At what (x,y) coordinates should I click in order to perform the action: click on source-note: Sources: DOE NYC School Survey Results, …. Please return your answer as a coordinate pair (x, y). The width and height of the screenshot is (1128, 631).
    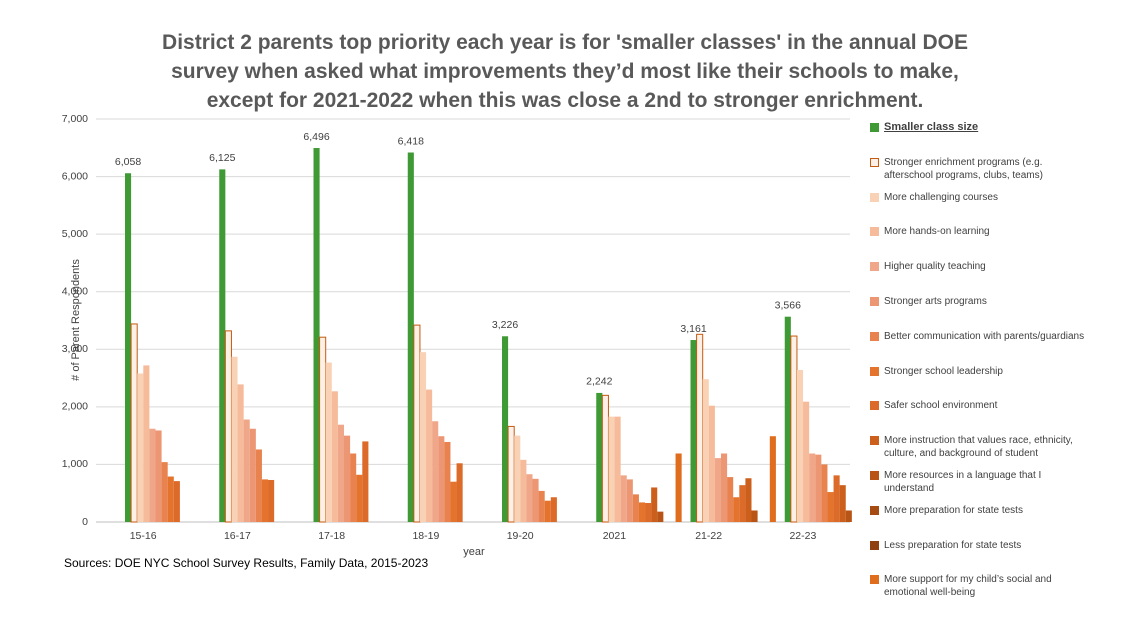
    Looking at the image, I should click on (246, 563).